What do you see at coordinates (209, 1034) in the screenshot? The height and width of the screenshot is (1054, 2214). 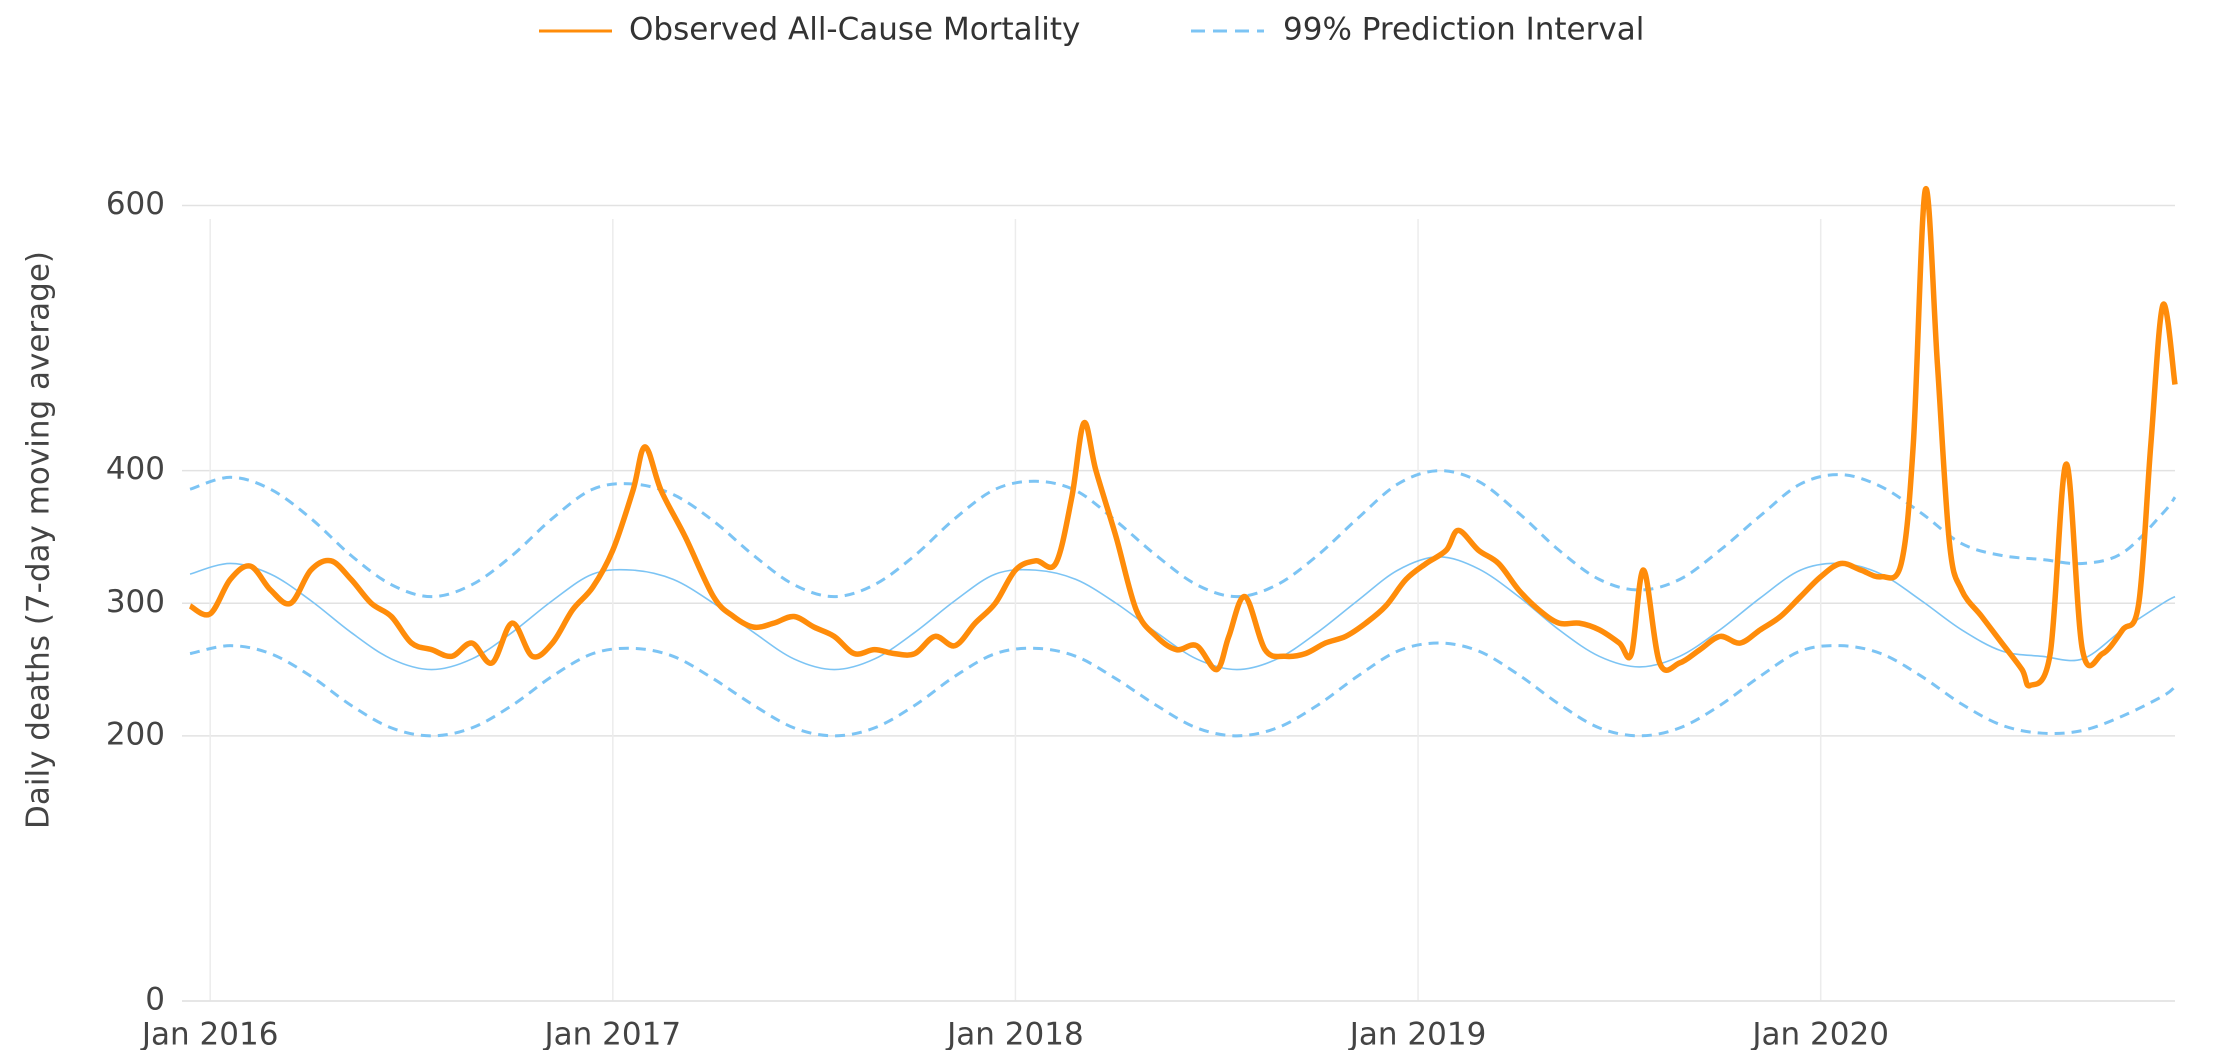 I see `x-tick-label: Jan 2016` at bounding box center [209, 1034].